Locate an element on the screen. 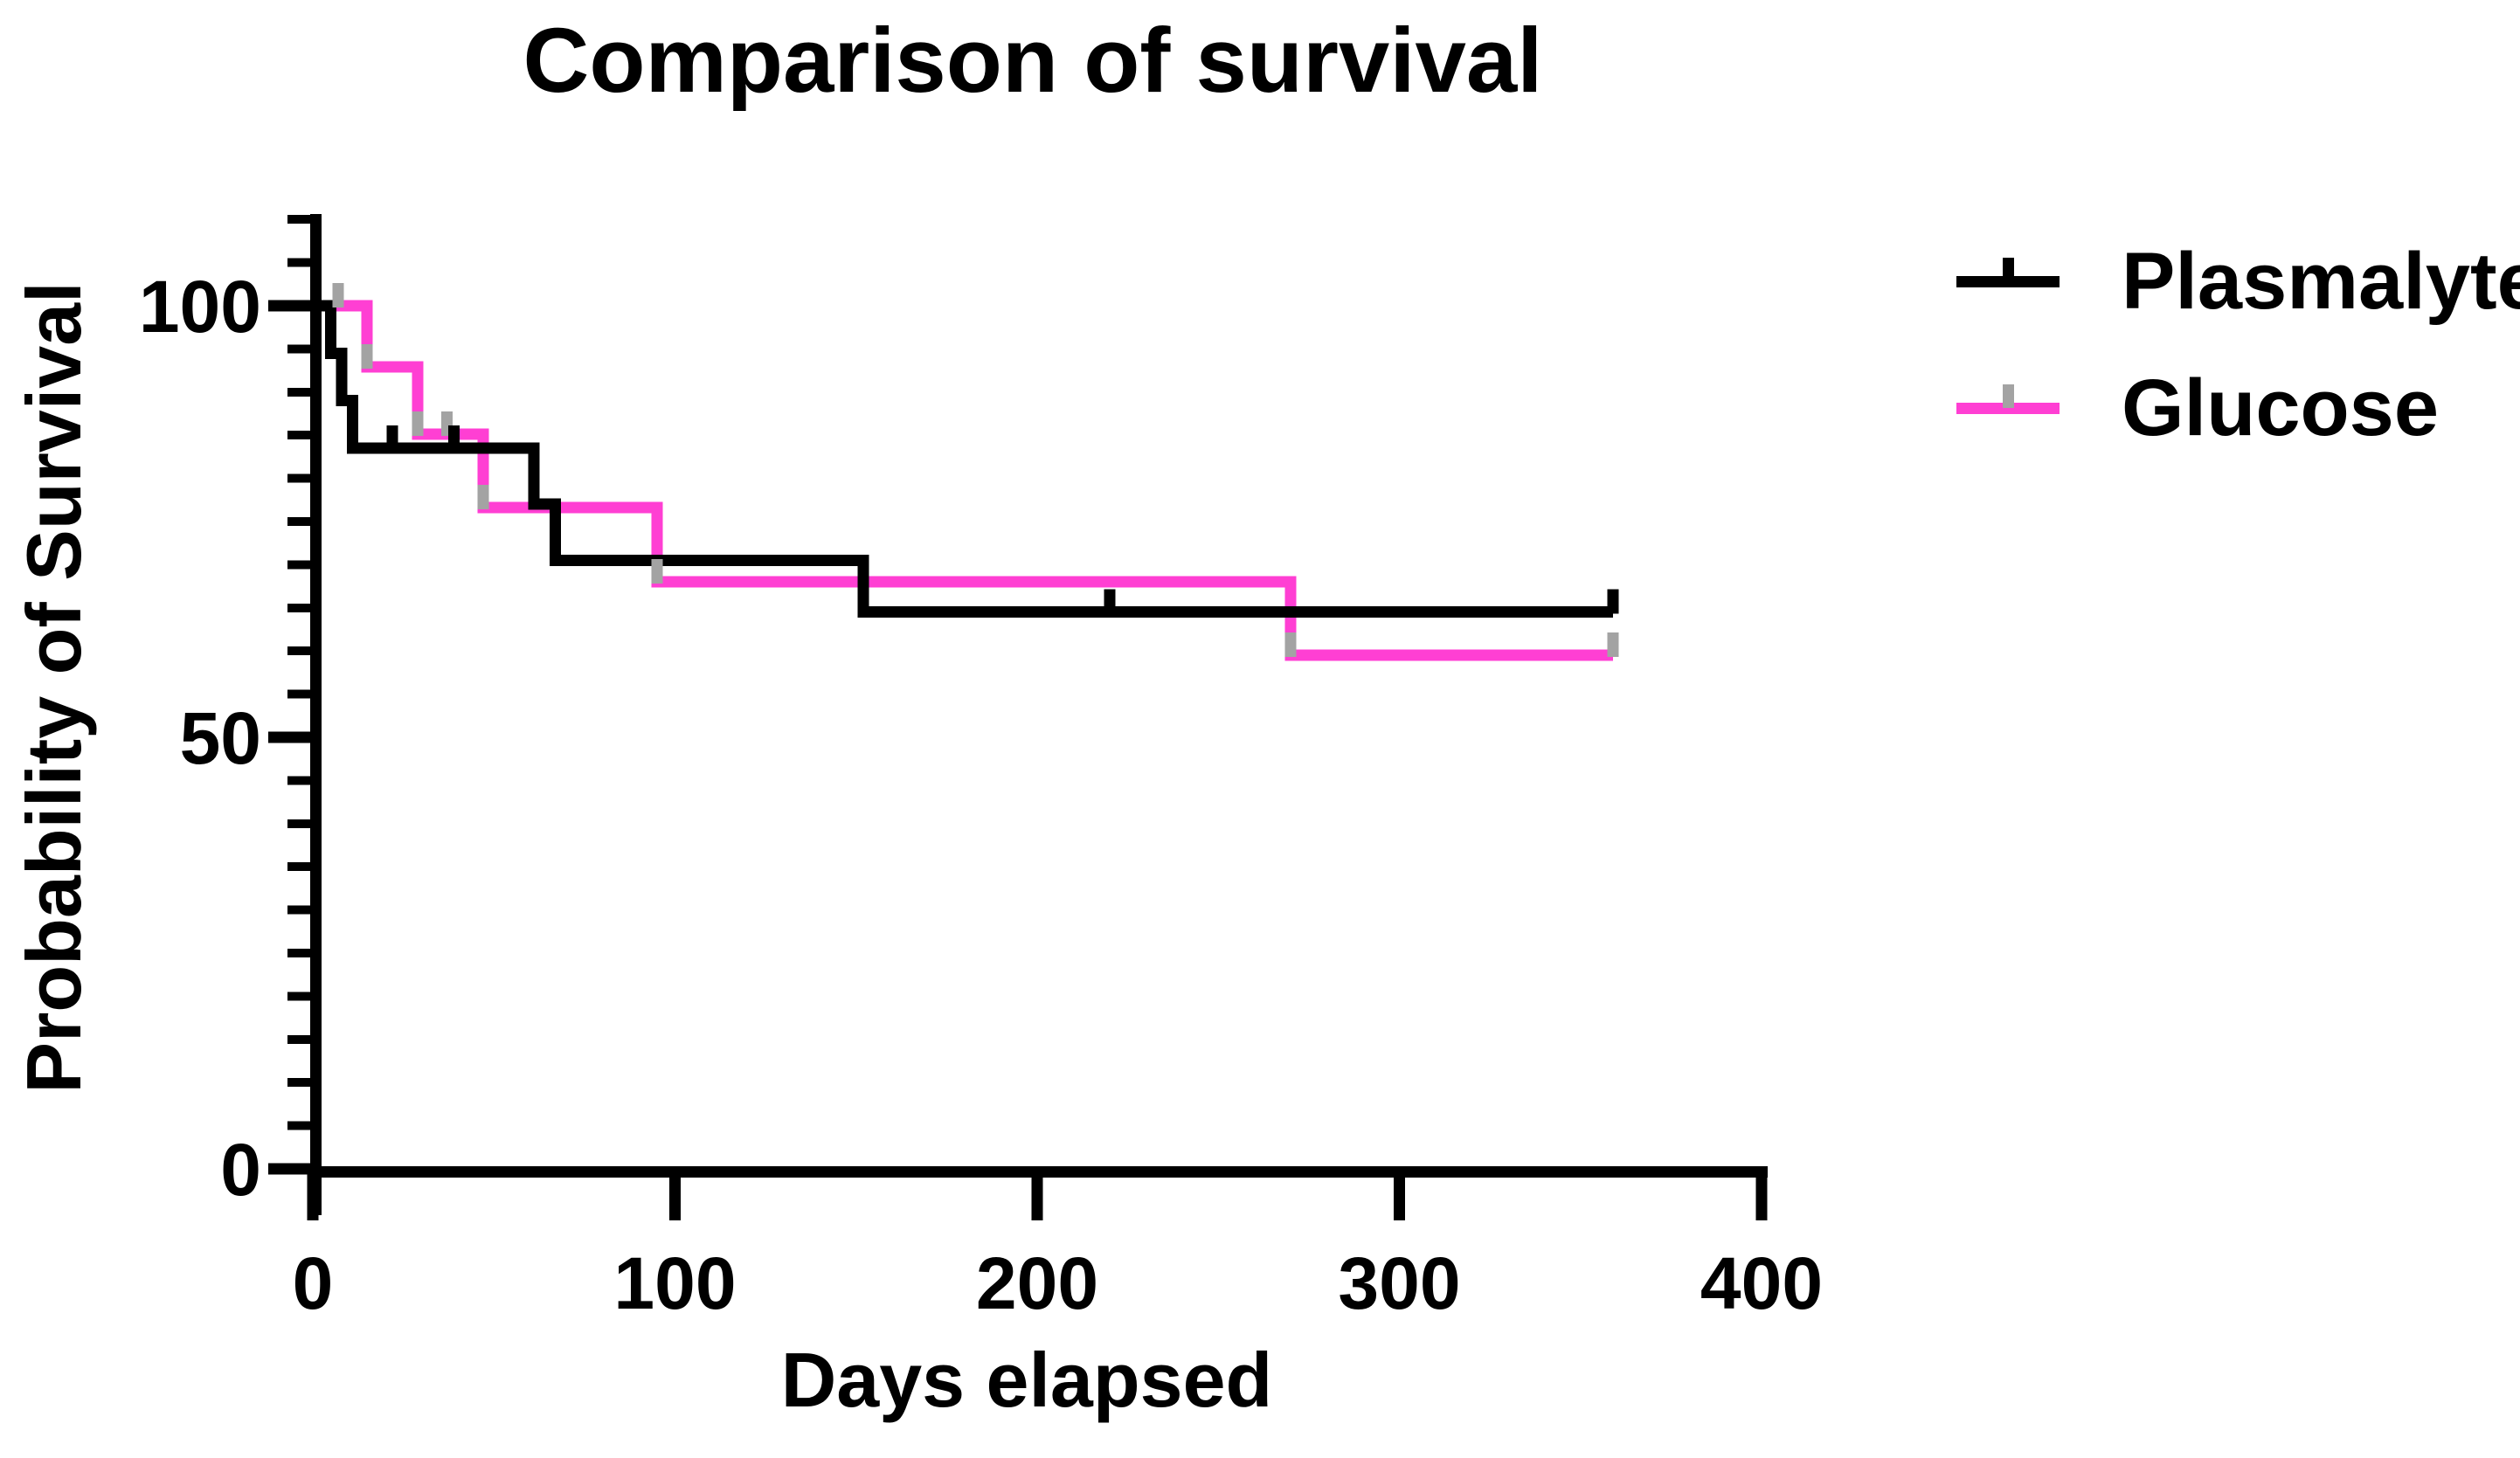 The width and height of the screenshot is (2520, 1458). legend-item-glucose: Glucose is located at coordinates (2236, 408).